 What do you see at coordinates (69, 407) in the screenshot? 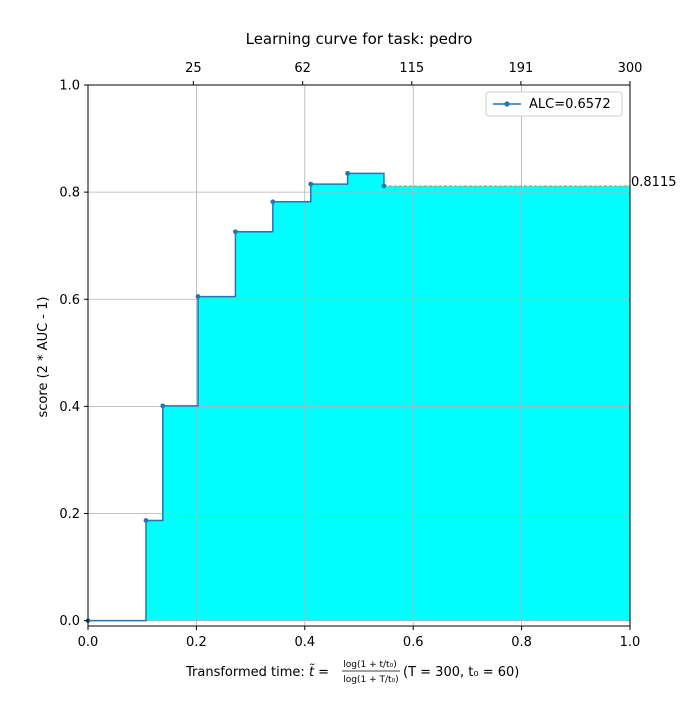
I see `y-tick-label: 0.4` at bounding box center [69, 407].